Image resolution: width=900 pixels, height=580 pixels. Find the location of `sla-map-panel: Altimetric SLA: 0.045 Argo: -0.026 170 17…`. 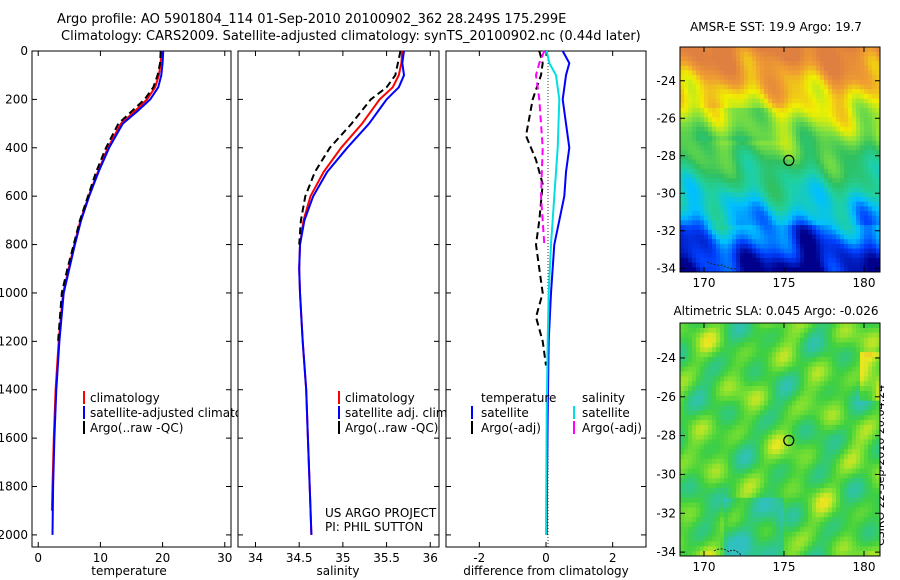

sla-map-panel: Altimetric SLA: 0.045 Argo: -0.026 170 17… is located at coordinates (768, 439).